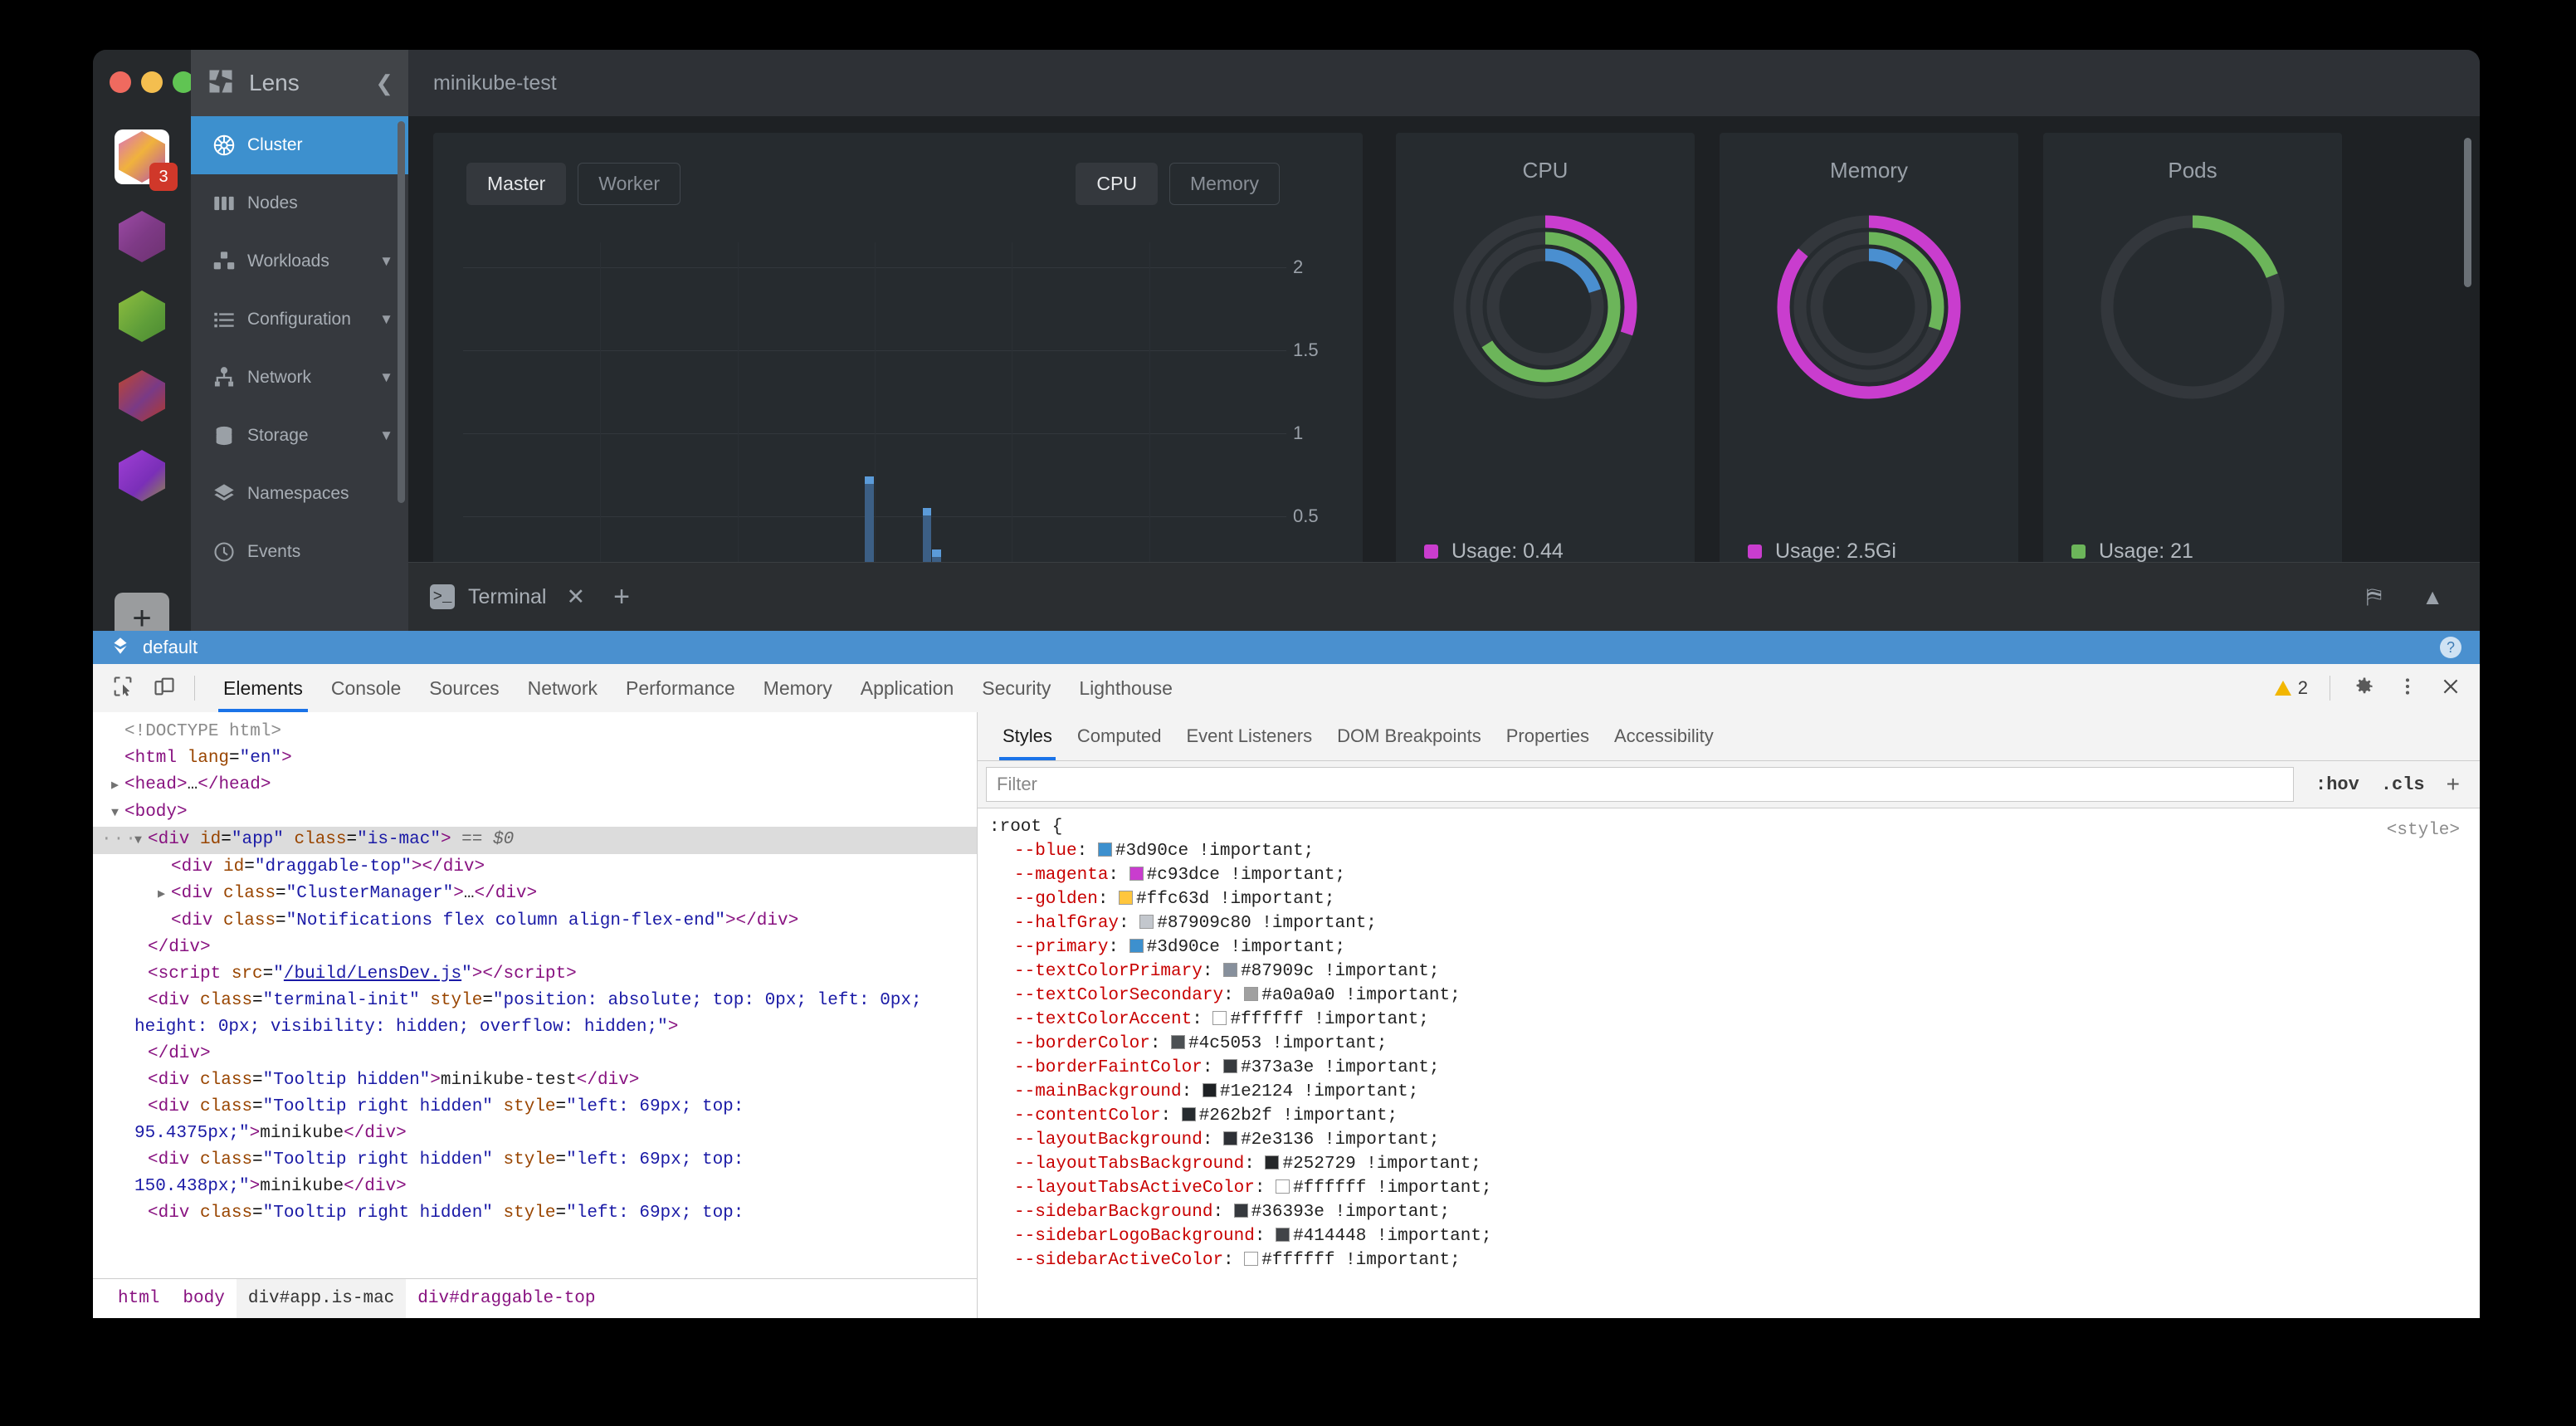 The image size is (2576, 1426). I want to click on css-declaration: --sidebarBackground: #36393e !important;, so click(1233, 1212).